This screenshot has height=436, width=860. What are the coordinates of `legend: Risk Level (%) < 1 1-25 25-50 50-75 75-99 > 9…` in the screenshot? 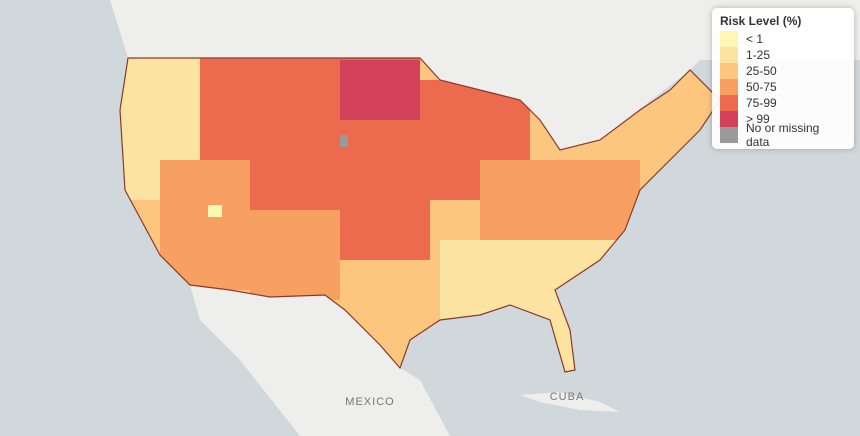 It's located at (783, 78).